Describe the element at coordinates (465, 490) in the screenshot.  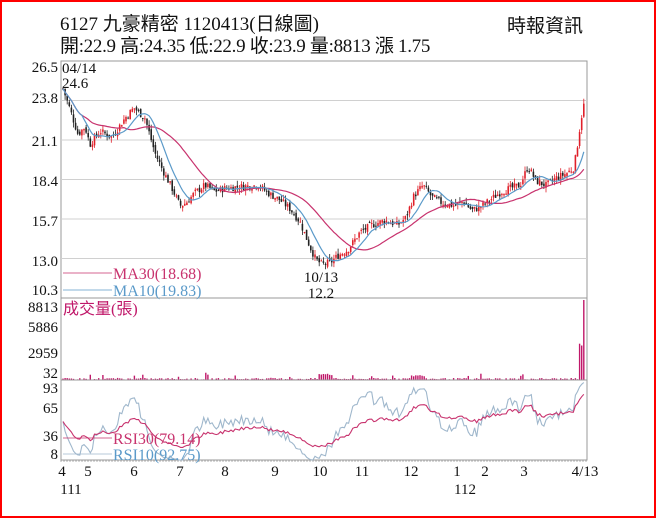
I see `year-label: 112` at that location.